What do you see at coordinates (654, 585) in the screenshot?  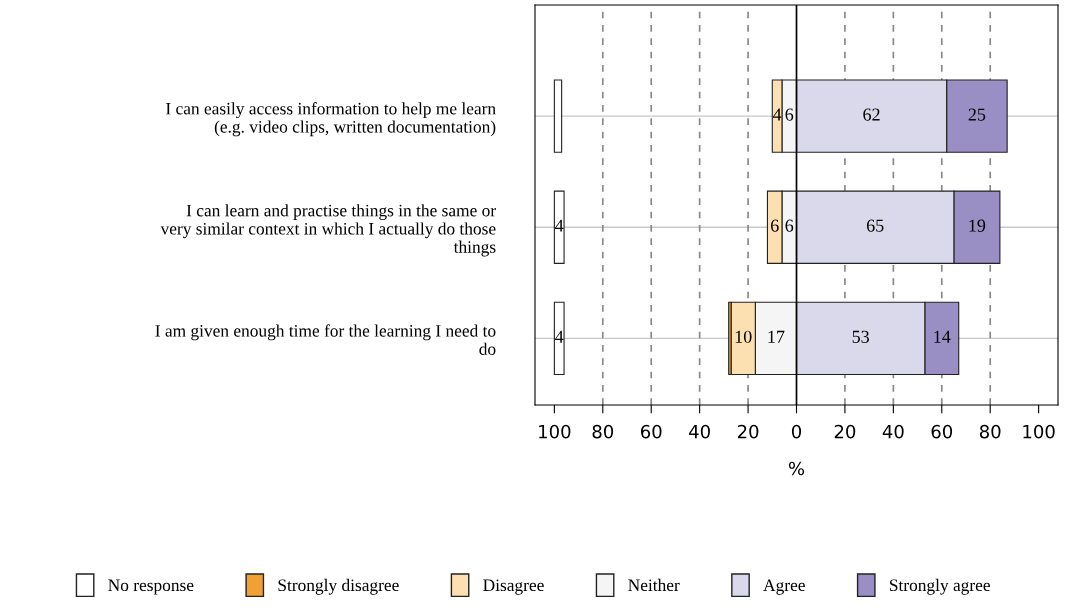 I see `legend-label: Neither` at bounding box center [654, 585].